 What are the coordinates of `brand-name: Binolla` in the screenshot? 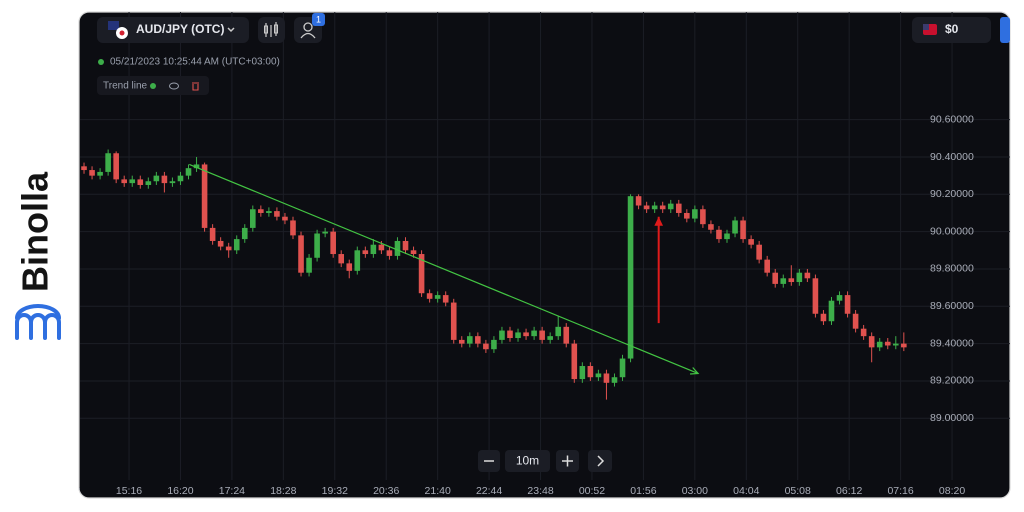 It's located at (35, 231).